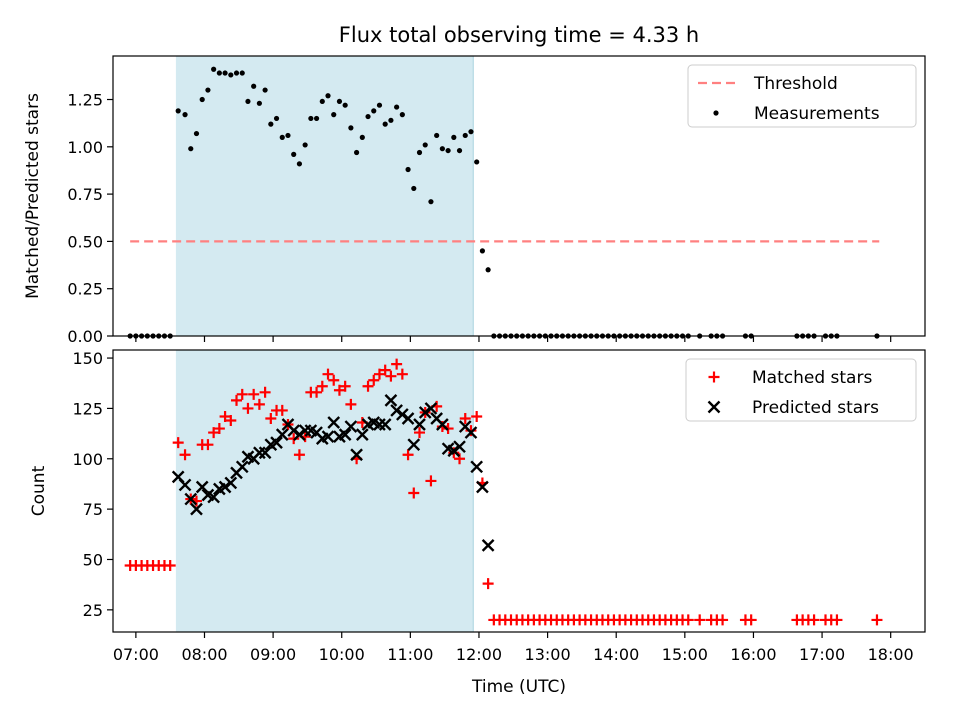  Describe the element at coordinates (519, 35) in the screenshot. I see `chart-title: Flux total observing time = 4.33 h` at that location.